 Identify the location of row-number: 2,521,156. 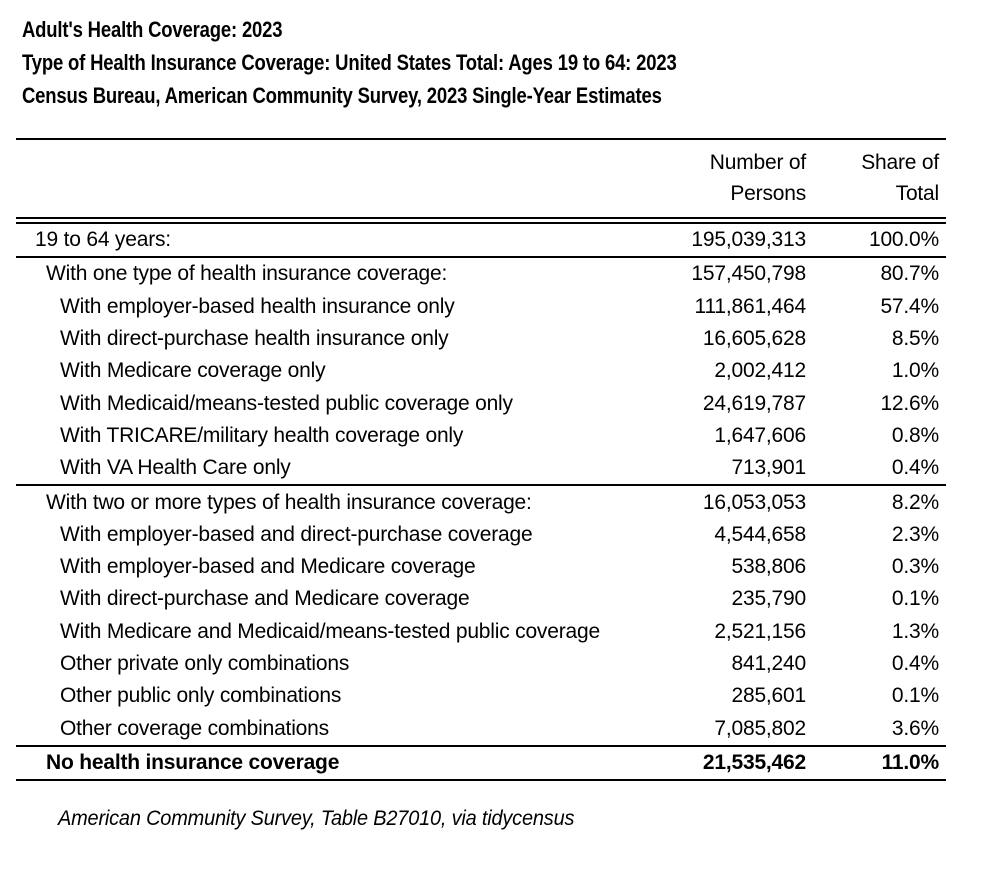
(760, 631).